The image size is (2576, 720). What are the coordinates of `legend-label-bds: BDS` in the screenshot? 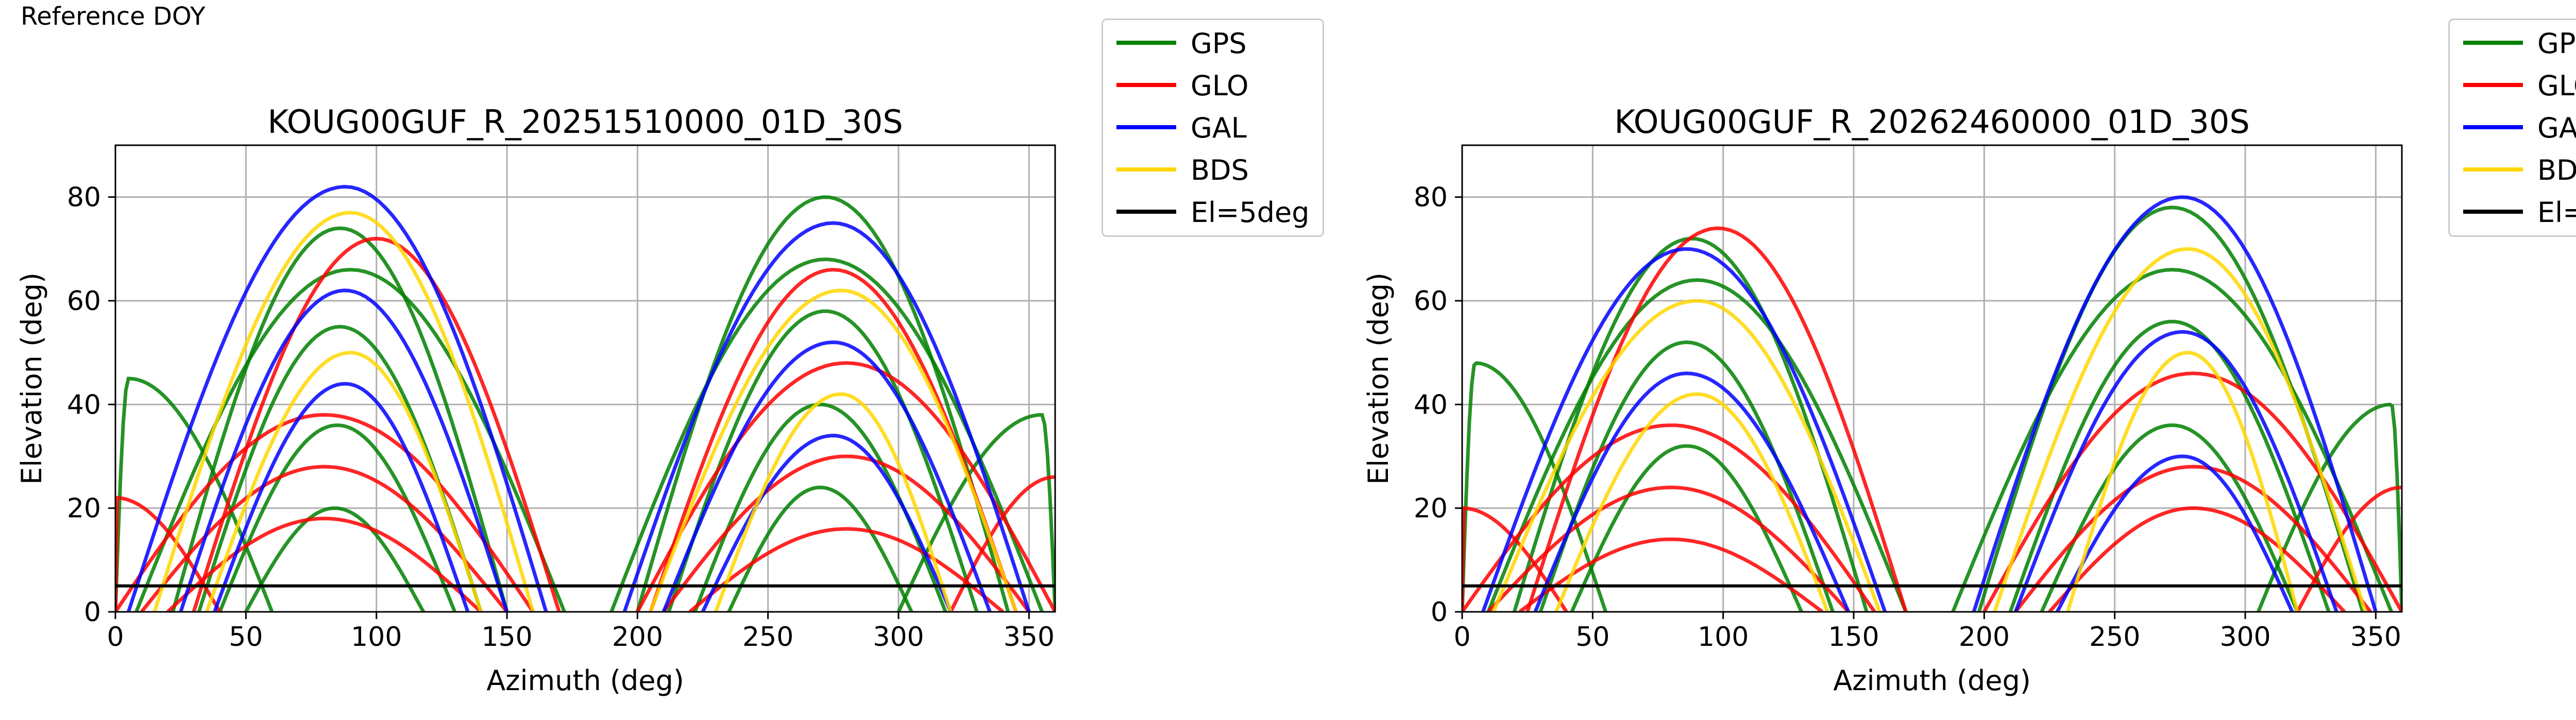 It's located at (2556, 170).